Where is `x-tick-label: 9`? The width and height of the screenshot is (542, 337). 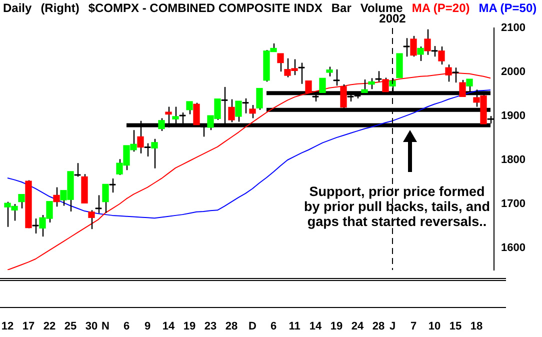
x-tick-label: 9 is located at coordinates (147, 326).